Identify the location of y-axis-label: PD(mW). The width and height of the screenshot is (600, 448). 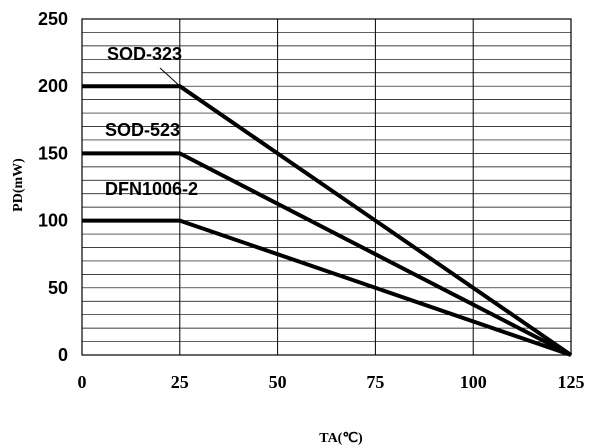
(18, 185).